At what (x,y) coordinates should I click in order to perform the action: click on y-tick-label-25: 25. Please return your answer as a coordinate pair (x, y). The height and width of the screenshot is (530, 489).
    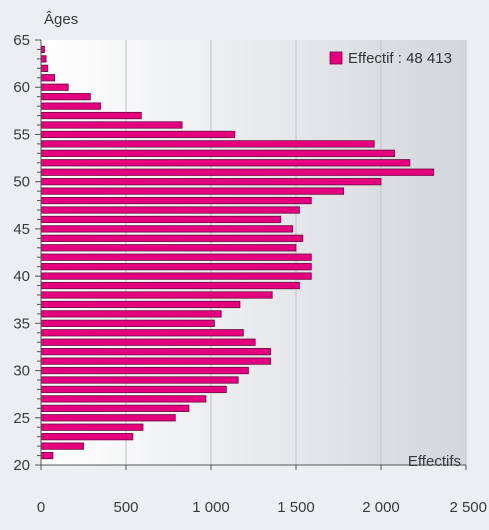
    Looking at the image, I should click on (21, 418).